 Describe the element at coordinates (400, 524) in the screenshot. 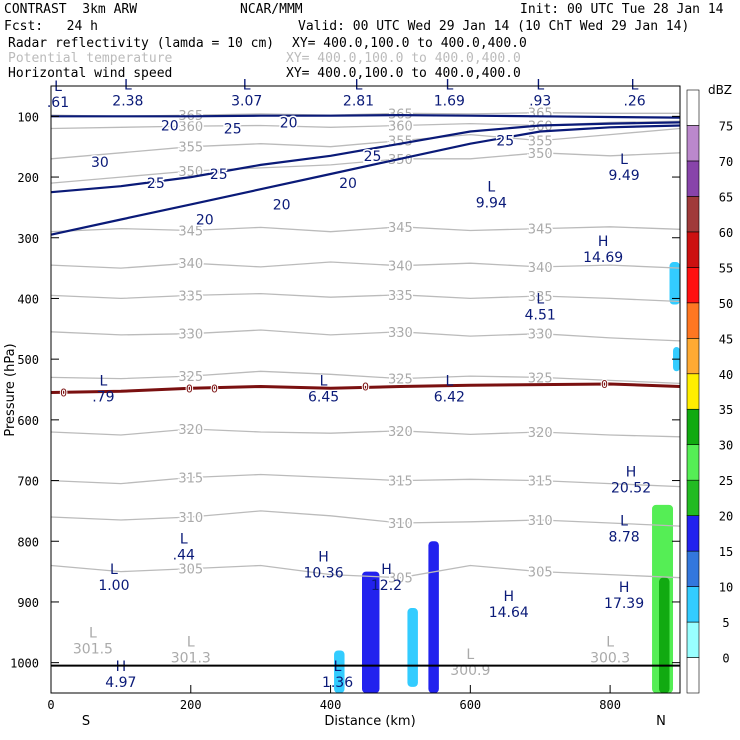

I see `theta-contour-label: 310` at that location.